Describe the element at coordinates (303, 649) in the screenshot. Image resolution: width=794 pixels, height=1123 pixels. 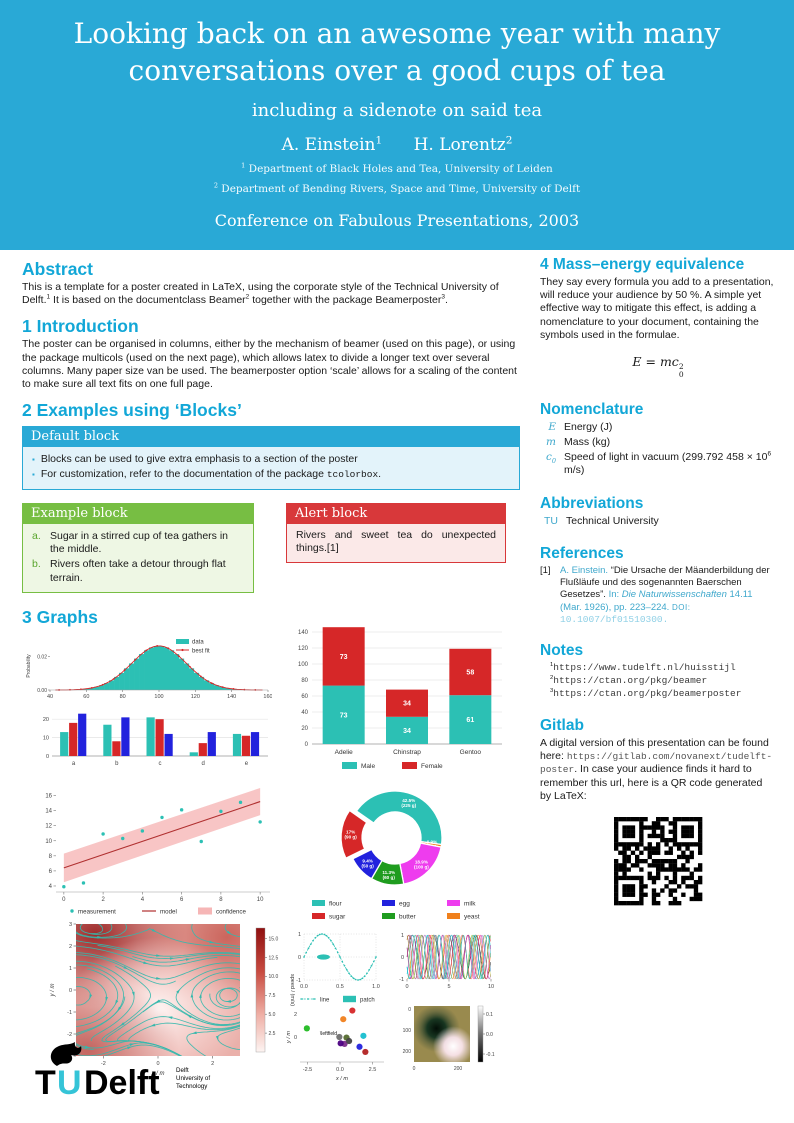
I see `svg-text: 120` at that location.